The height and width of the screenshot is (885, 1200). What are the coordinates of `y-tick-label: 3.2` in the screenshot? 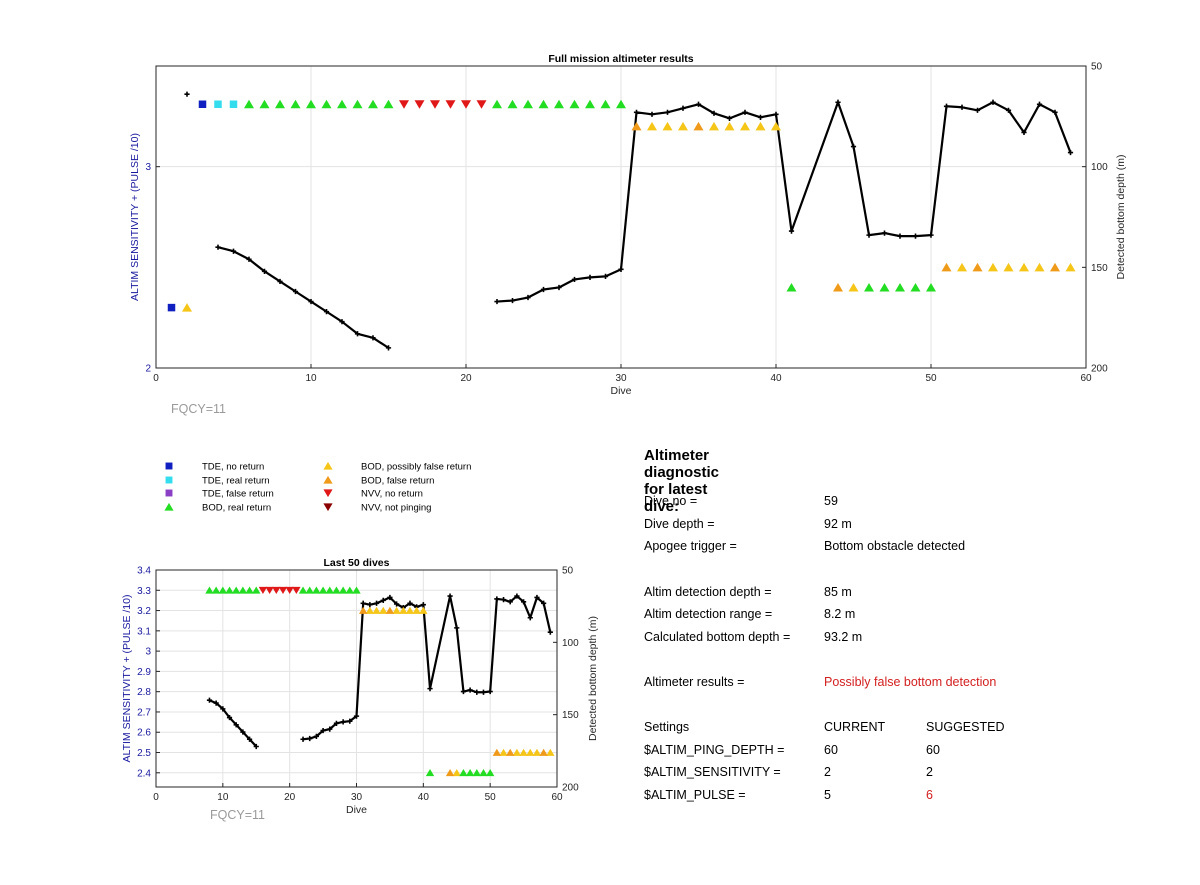 It's located at (144, 611).